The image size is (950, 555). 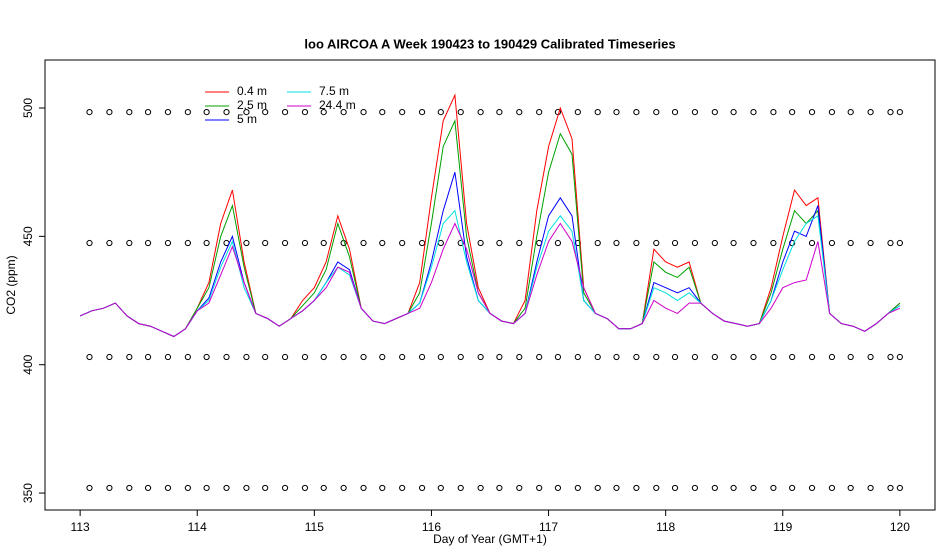 I want to click on legend-label: 5 m, so click(x=247, y=119).